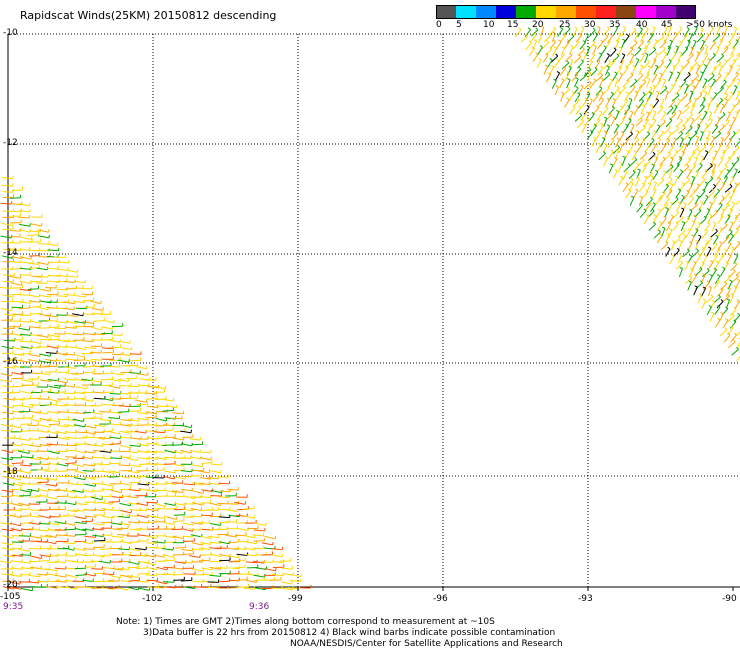 This screenshot has height=650, width=740. I want to click on lat-label-20: -20, so click(10, 585).